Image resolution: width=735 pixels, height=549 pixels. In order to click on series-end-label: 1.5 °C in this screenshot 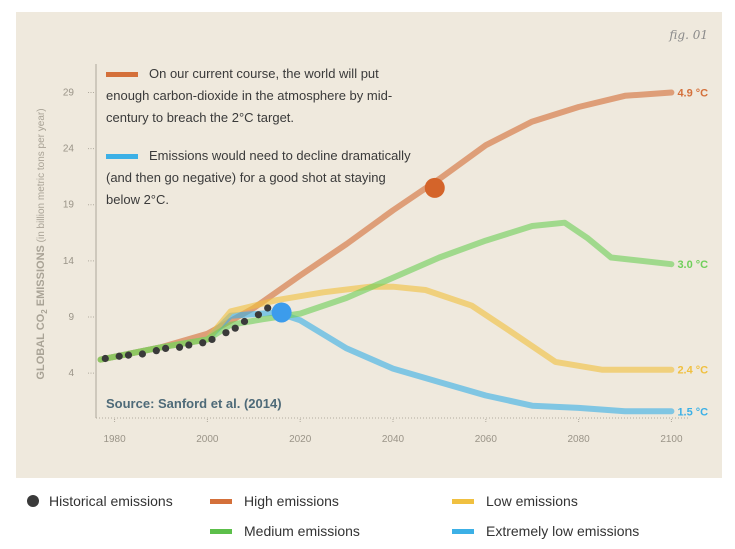, I will do `click(692, 412)`.